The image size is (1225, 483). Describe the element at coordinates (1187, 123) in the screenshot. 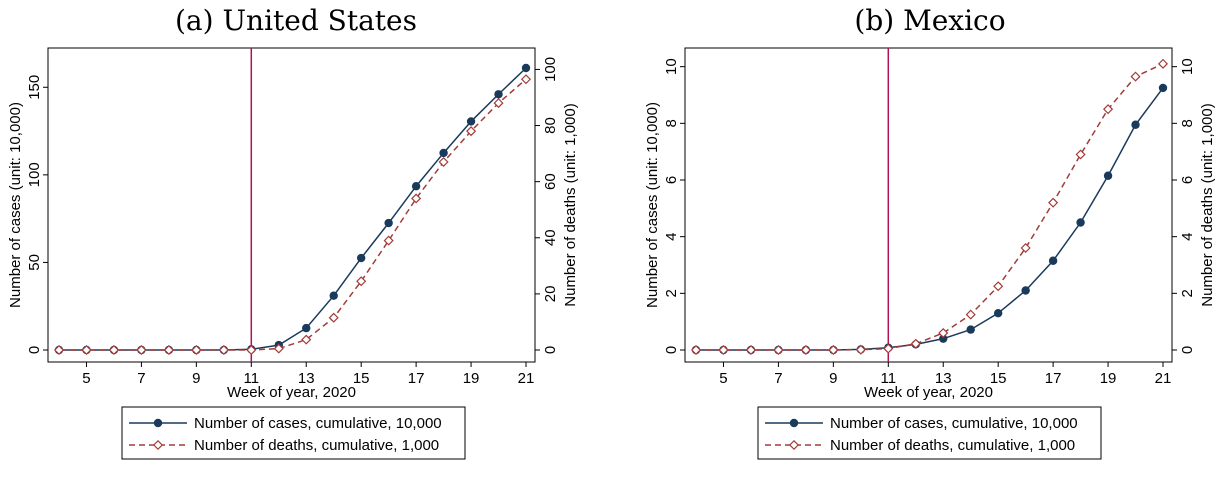

I see `y-right-tick-label: 8` at that location.